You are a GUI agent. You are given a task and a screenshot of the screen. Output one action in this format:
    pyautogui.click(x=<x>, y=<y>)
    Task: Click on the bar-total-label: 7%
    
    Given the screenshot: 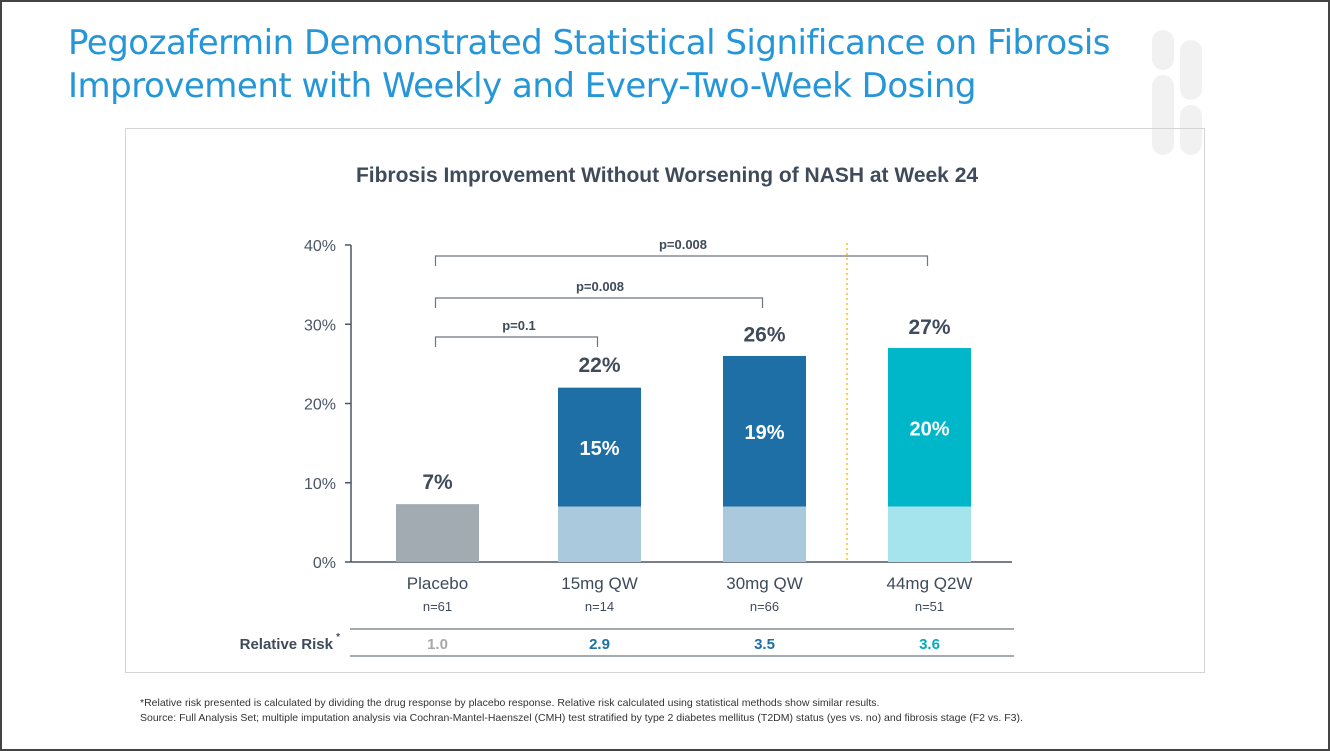 What is the action you would take?
    pyautogui.click(x=437, y=482)
    